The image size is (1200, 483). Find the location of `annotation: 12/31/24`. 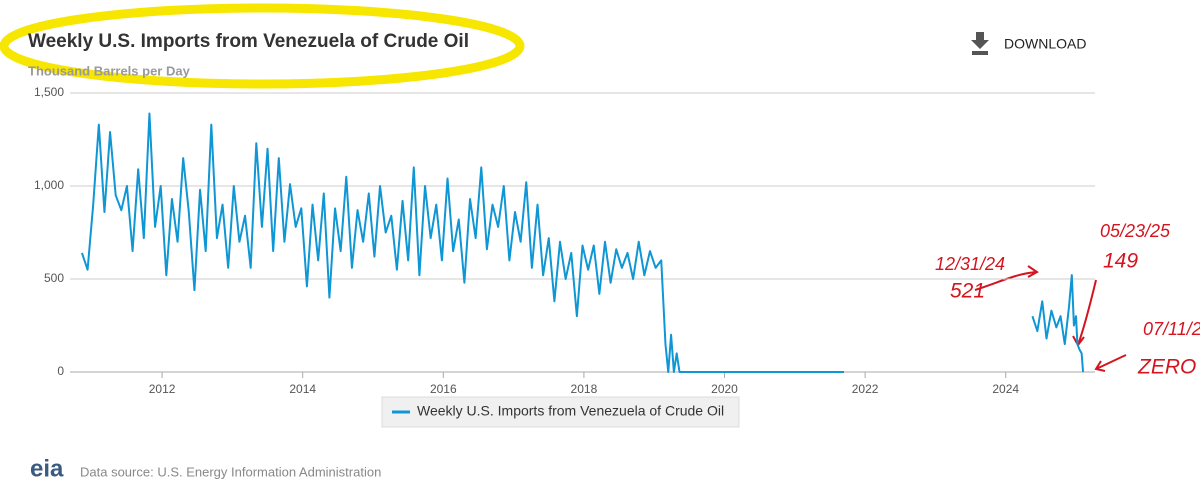

annotation: 12/31/24 is located at coordinates (970, 264).